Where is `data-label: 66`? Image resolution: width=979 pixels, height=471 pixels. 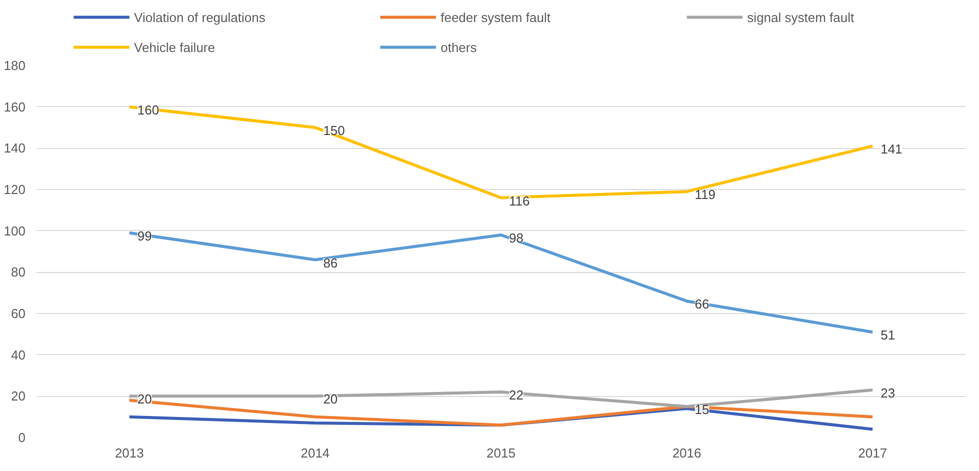 data-label: 66 is located at coordinates (702, 304).